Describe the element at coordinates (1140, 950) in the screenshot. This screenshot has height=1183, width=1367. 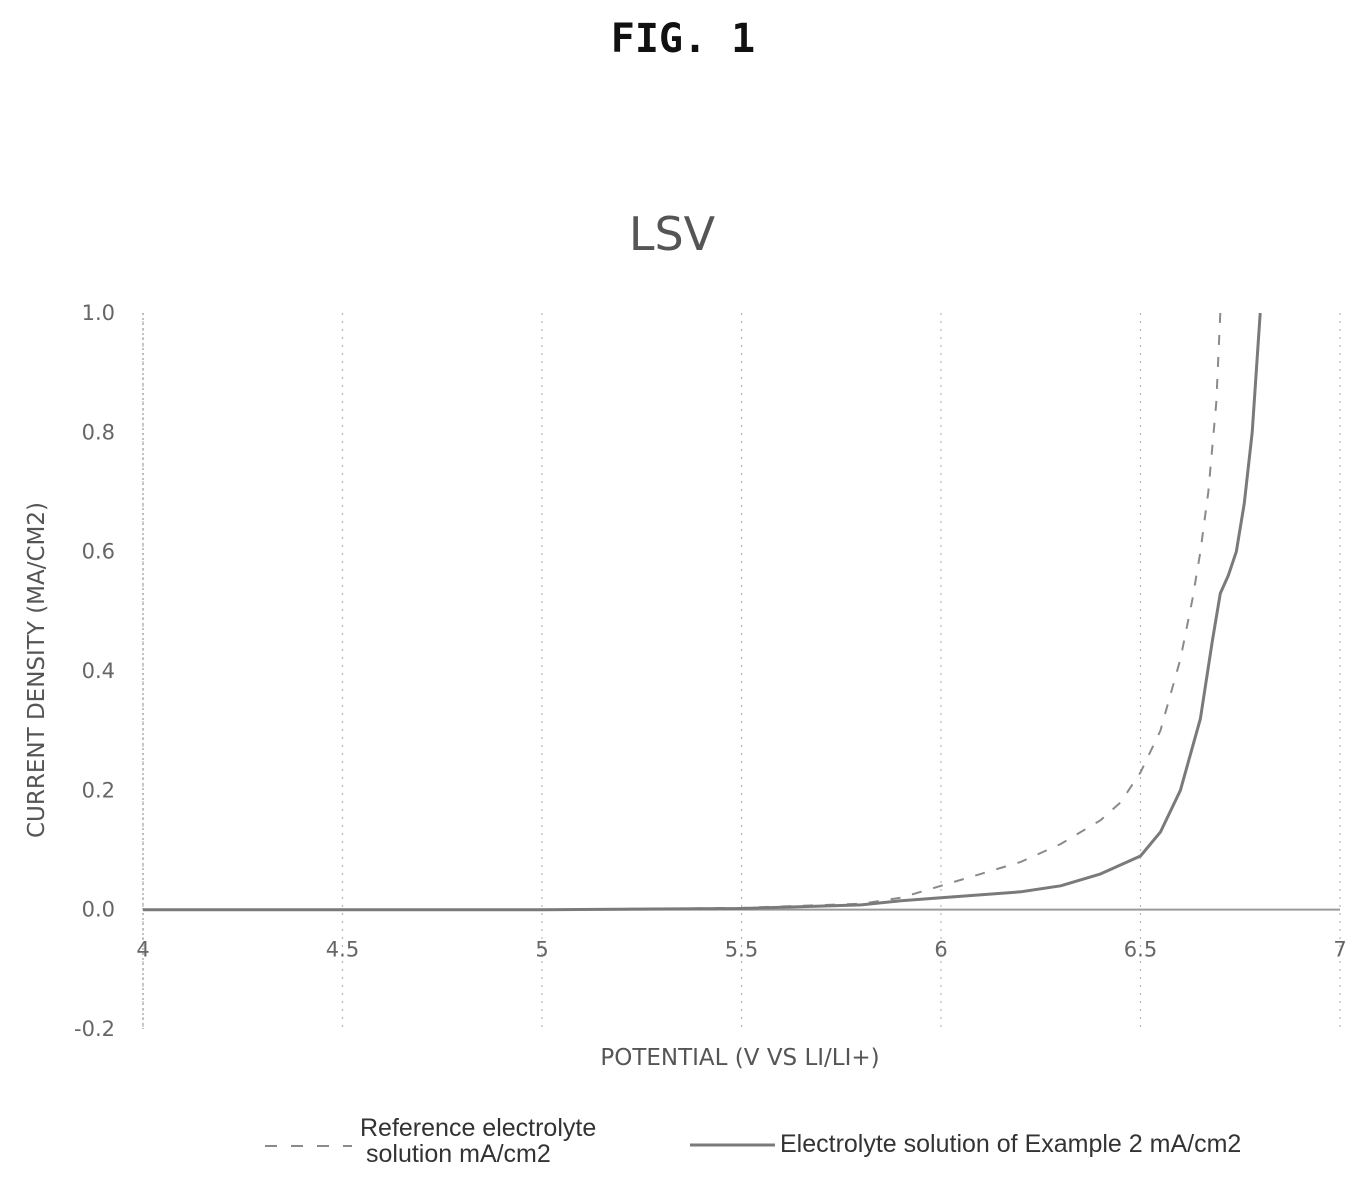
I see `x-tick-label-5: 6.5` at that location.